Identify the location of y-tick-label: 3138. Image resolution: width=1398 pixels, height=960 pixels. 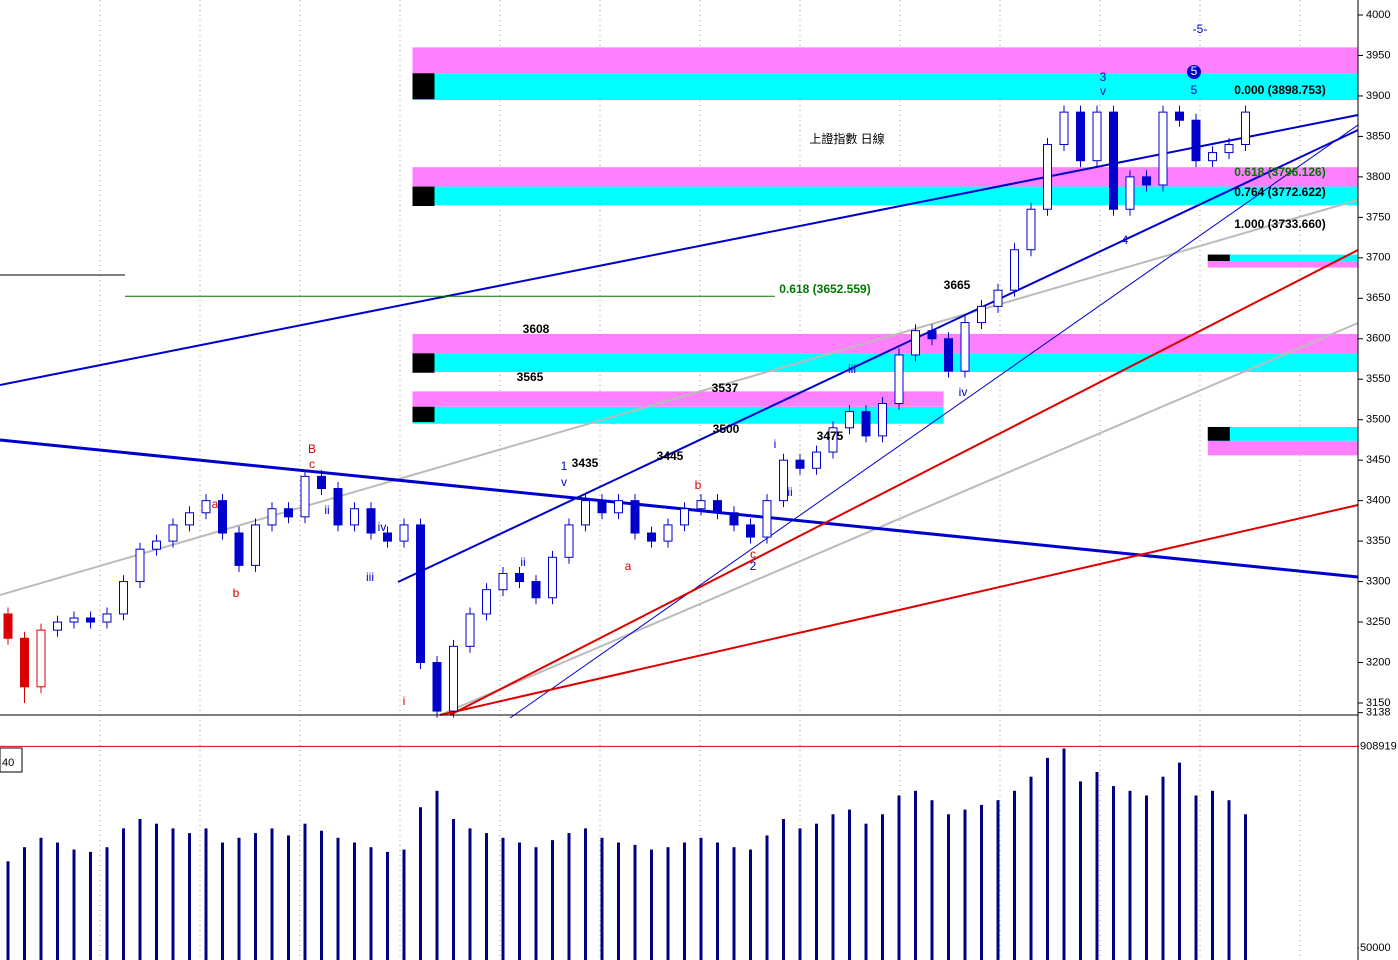
(1378, 713).